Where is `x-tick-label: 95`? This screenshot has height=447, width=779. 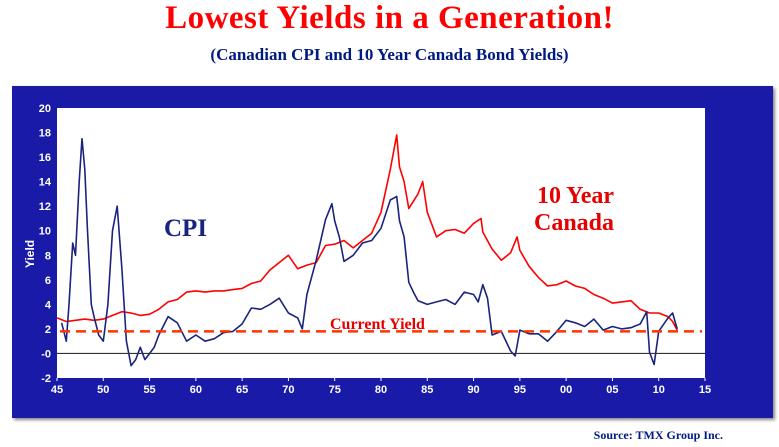 x-tick-label: 95 is located at coordinates (520, 390).